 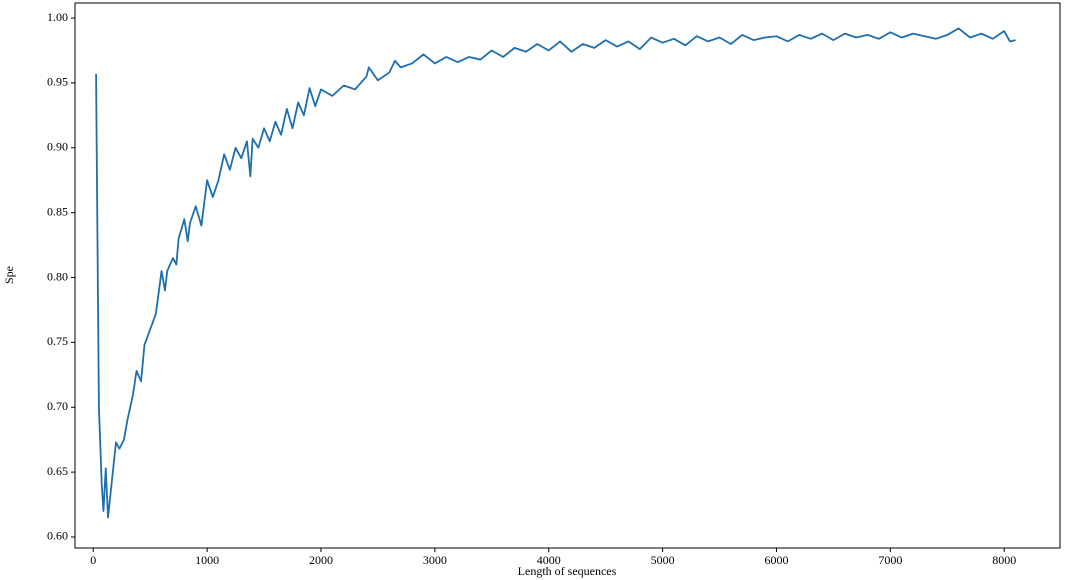 I want to click on x-tick-label: 2000, so click(x=321, y=560).